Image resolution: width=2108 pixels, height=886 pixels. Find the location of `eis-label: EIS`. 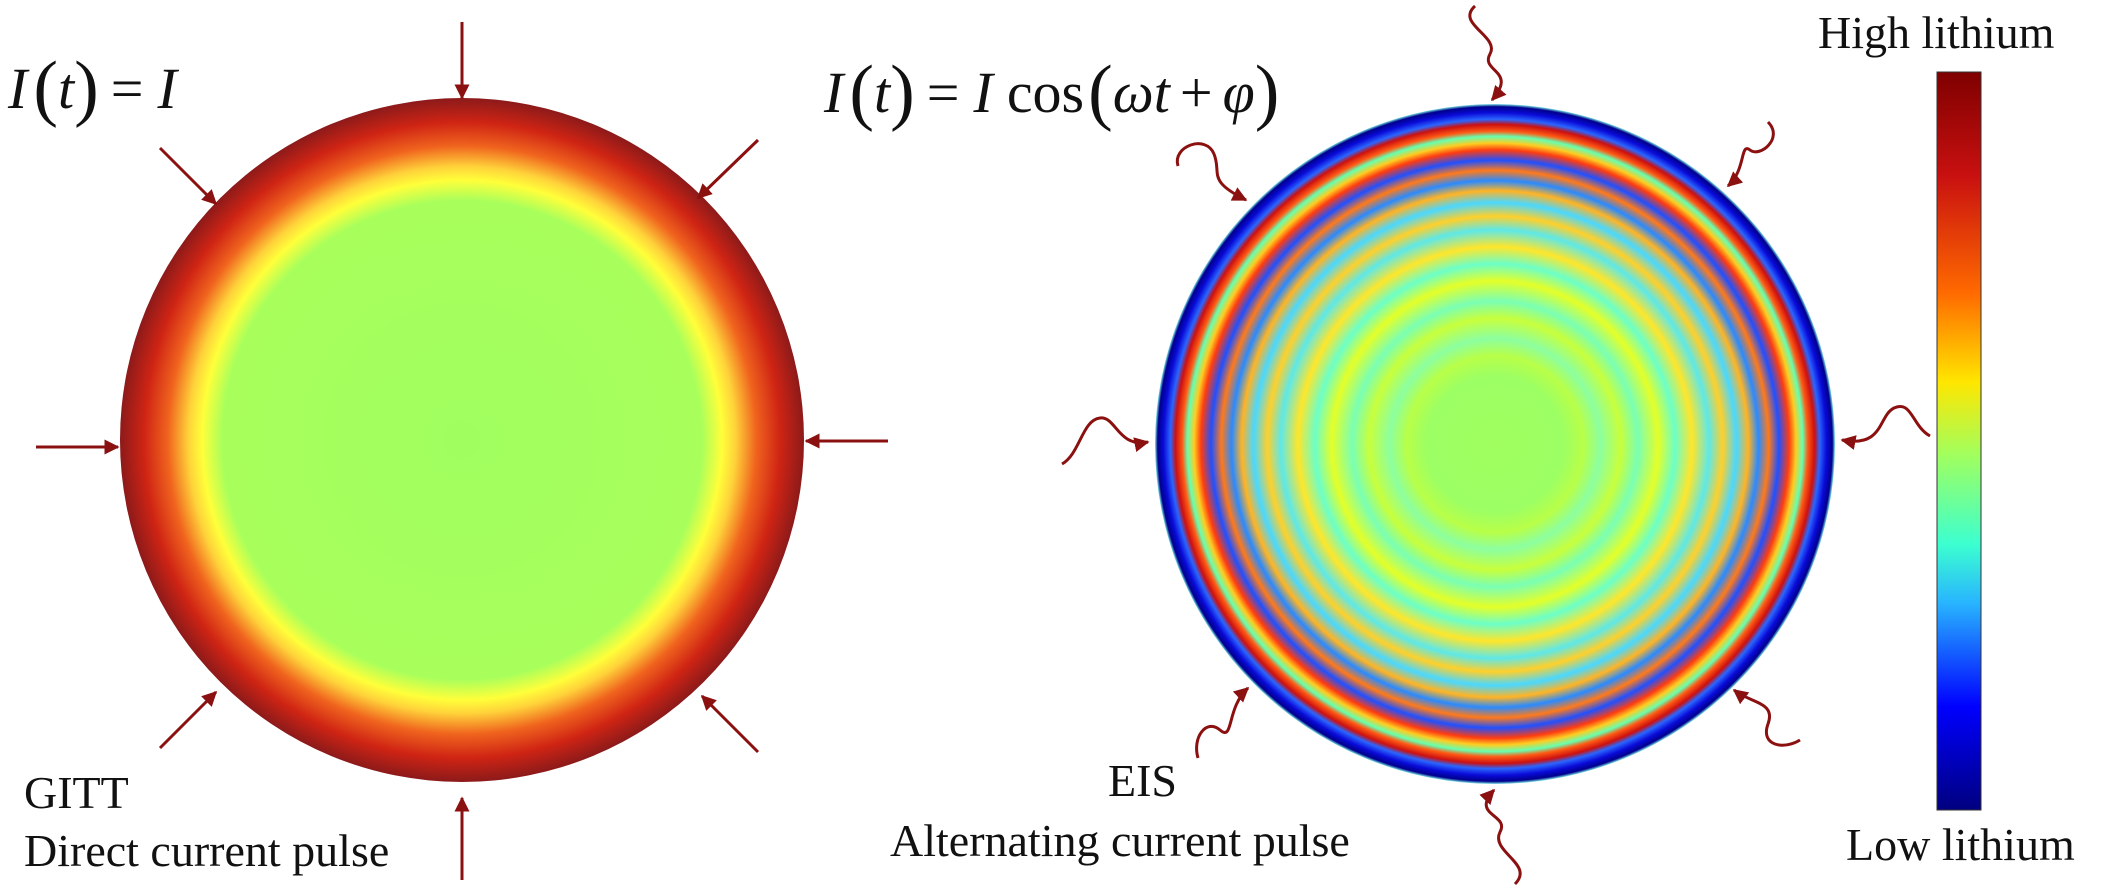

eis-label: EIS is located at coordinates (1142, 780).